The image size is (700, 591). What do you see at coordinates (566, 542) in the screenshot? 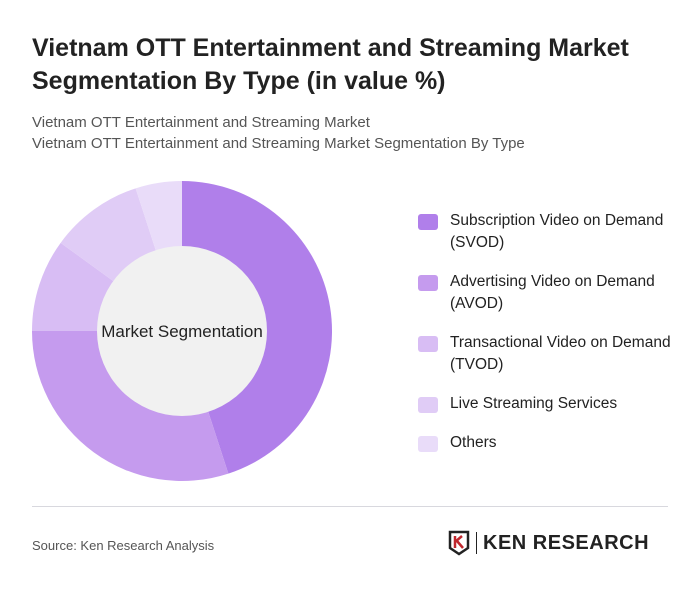
I see `logo-text: KEN RESEARCH` at bounding box center [566, 542].